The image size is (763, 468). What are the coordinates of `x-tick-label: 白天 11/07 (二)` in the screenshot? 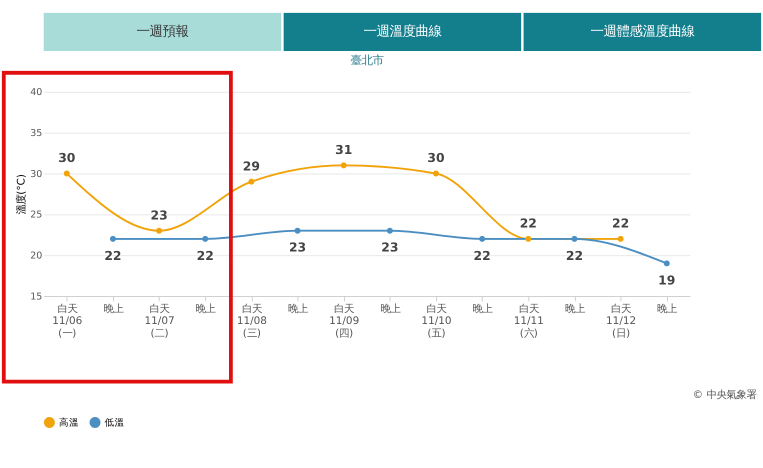 It's located at (159, 321).